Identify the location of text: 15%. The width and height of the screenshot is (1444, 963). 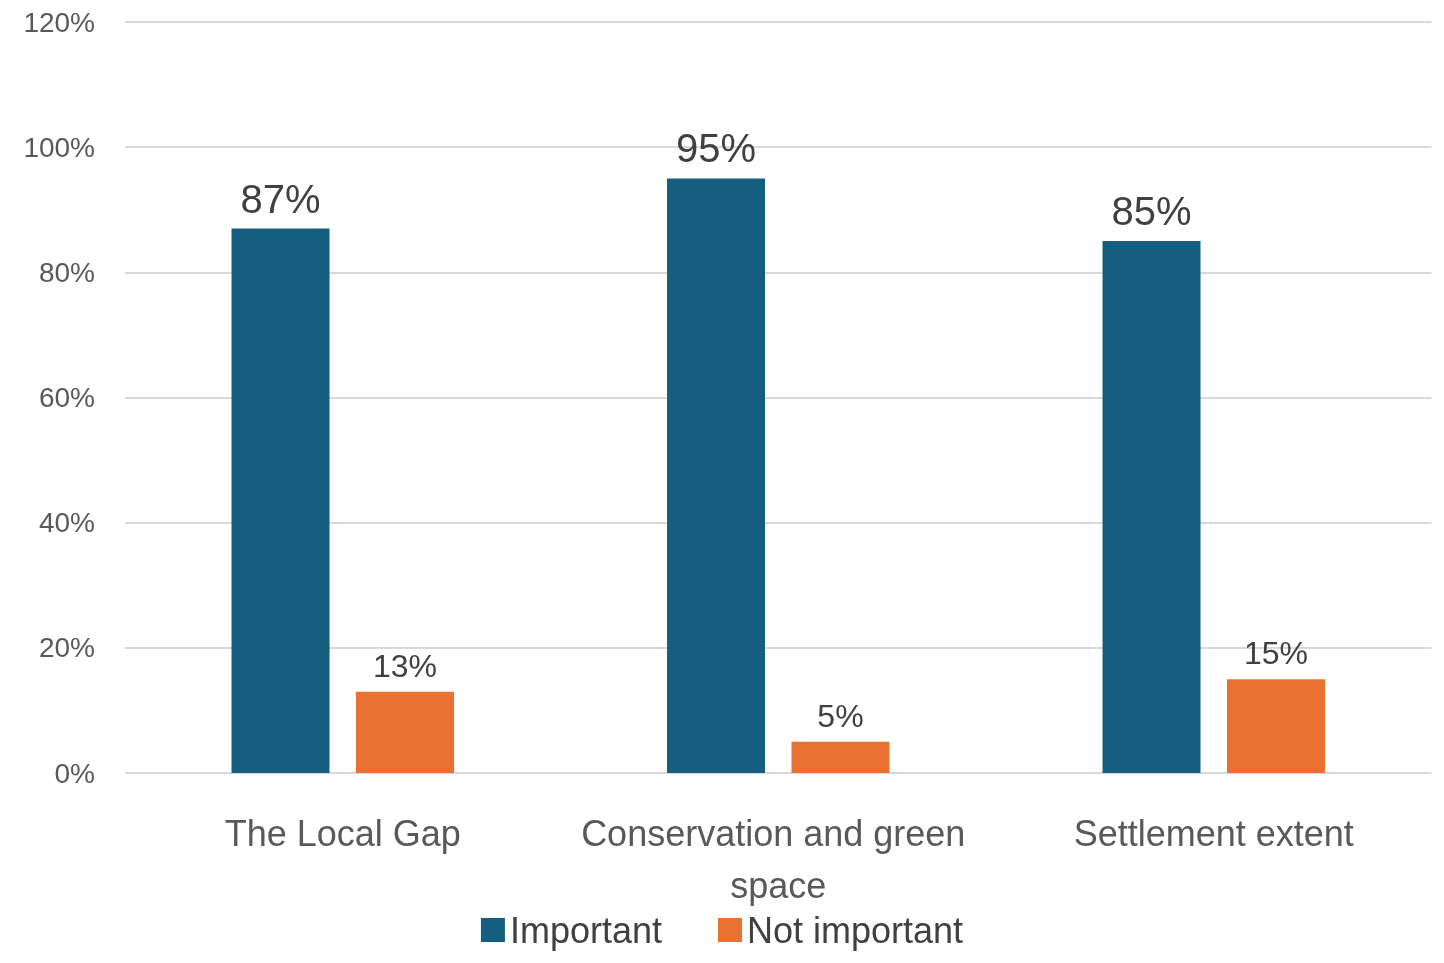
(1275, 653).